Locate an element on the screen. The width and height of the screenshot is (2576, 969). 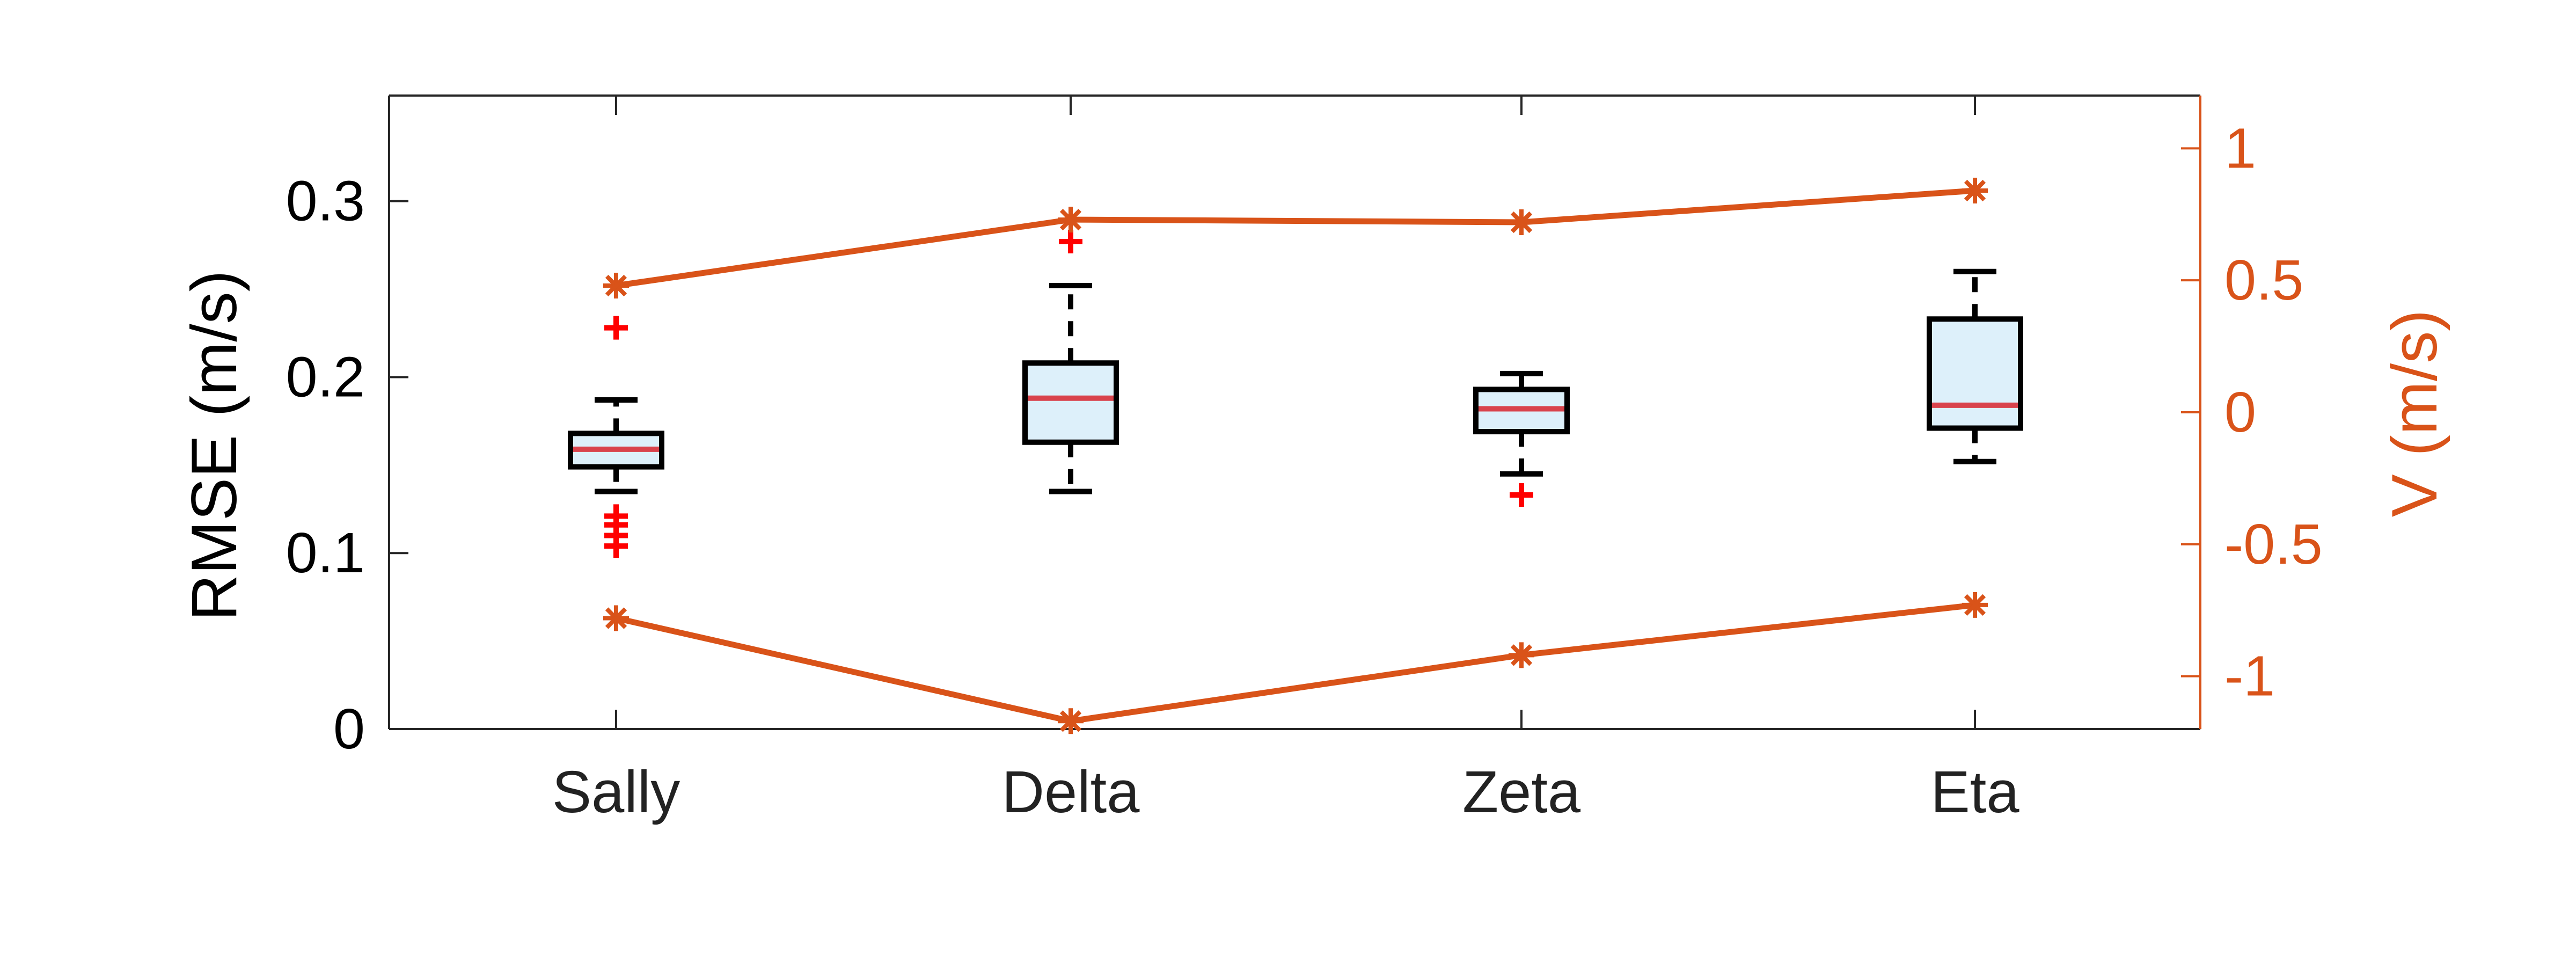
x-tick-label: Zeta is located at coordinates (1521, 792).